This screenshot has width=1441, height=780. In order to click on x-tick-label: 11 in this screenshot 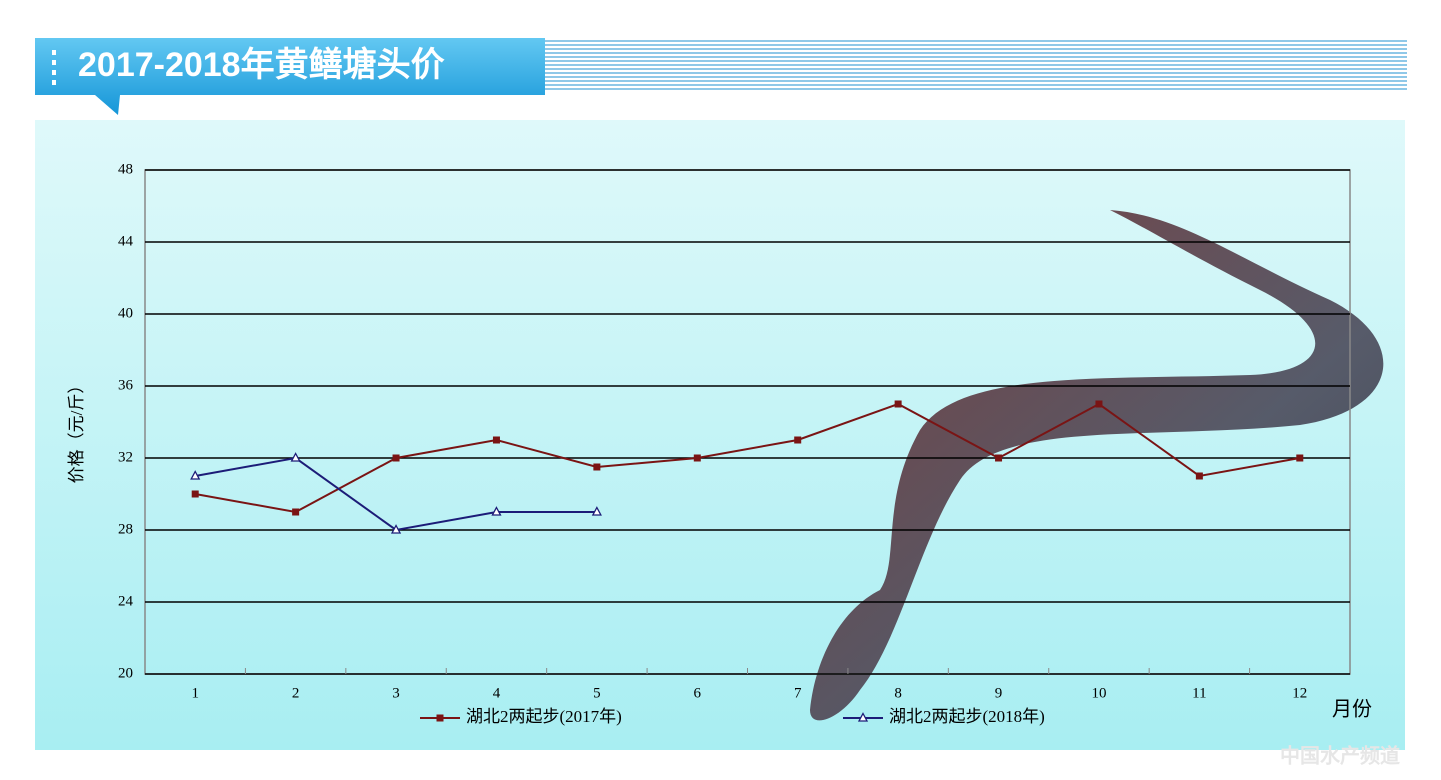, I will do `click(1199, 693)`.